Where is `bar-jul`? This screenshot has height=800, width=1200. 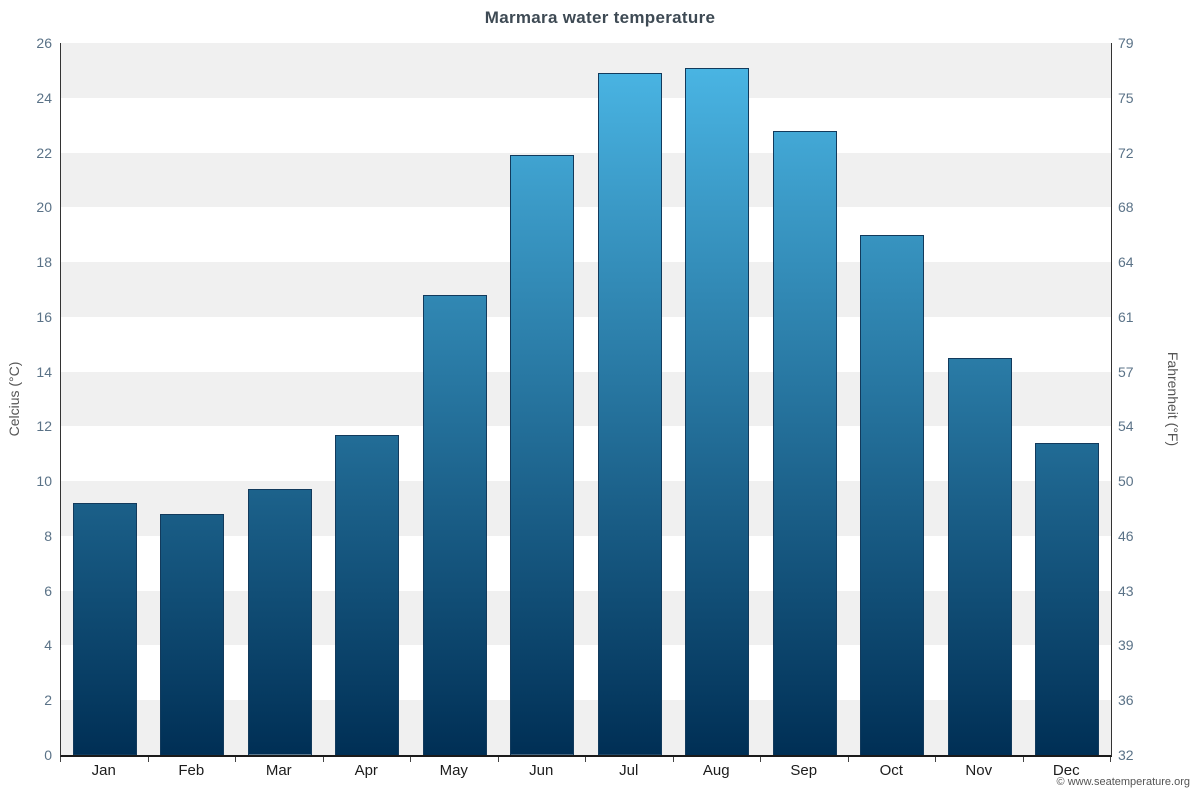 bar-jul is located at coordinates (629, 414).